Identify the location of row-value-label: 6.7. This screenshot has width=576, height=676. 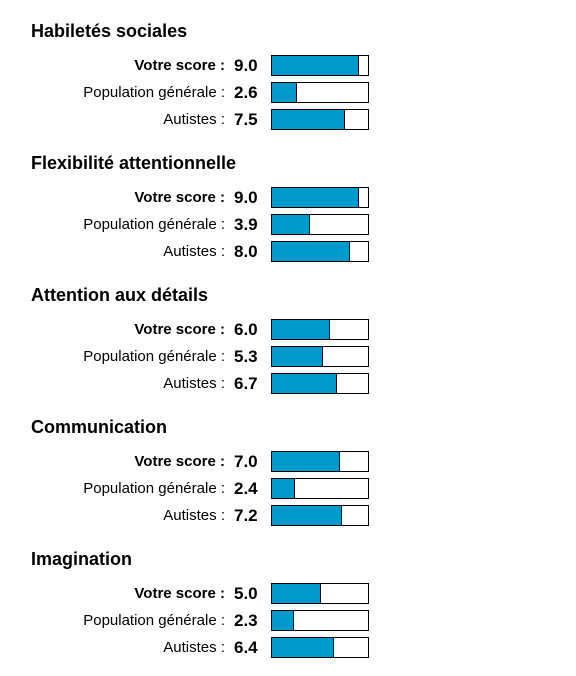
(246, 383).